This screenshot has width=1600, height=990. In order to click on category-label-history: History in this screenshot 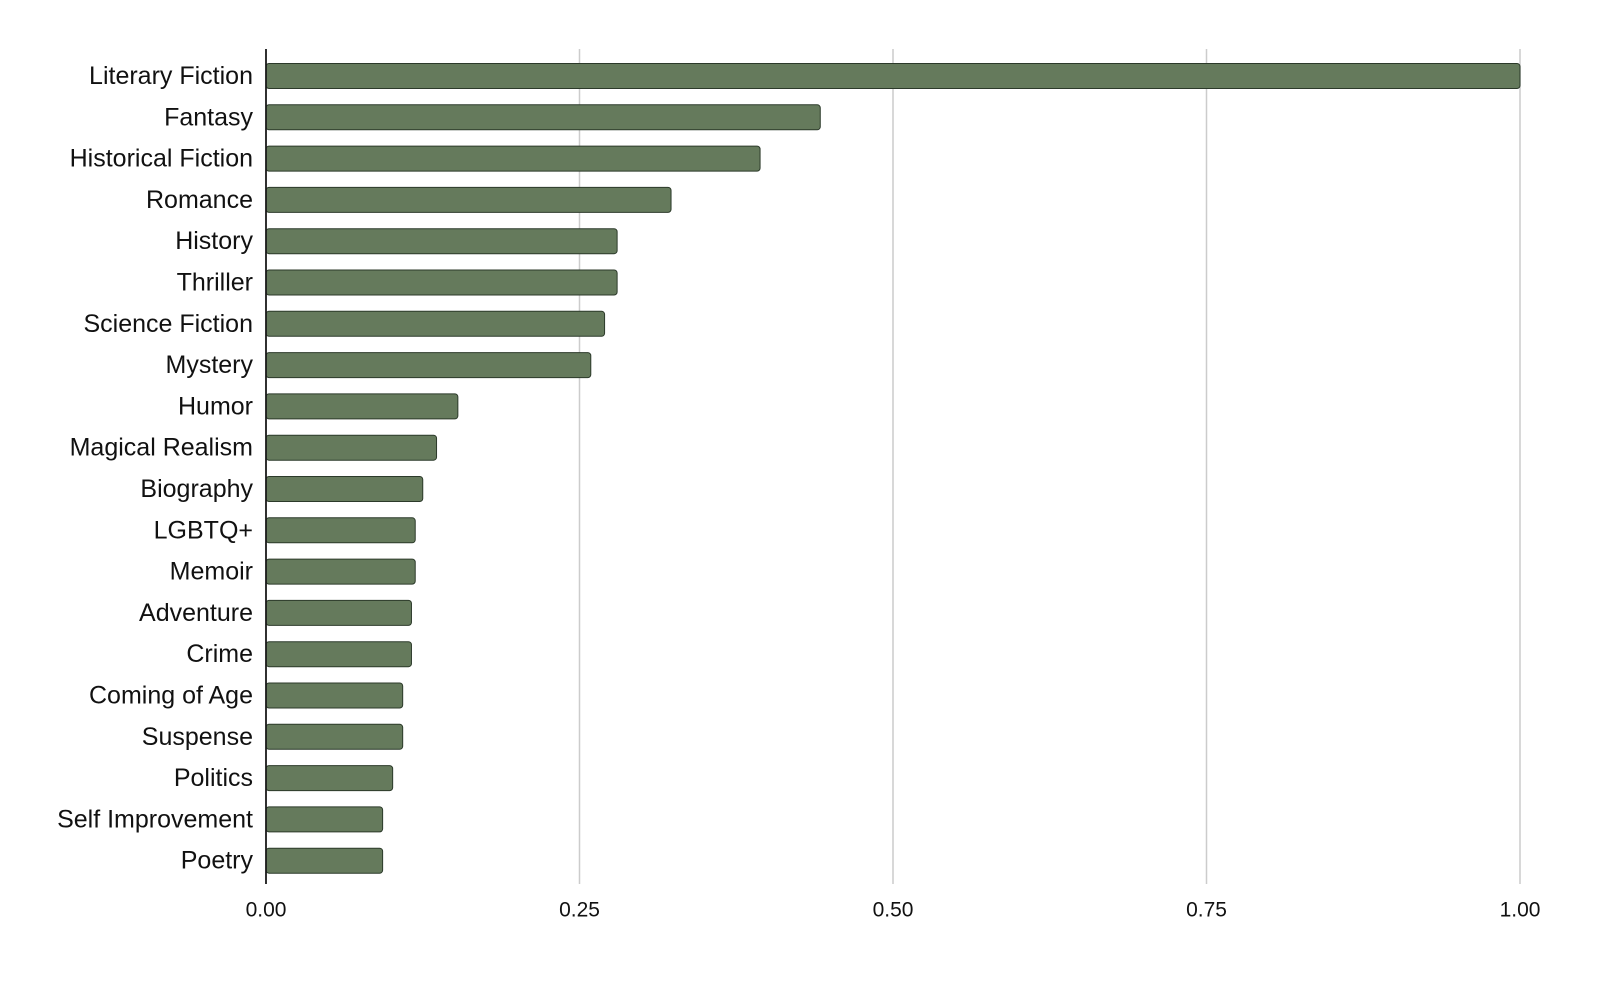, I will do `click(214, 241)`.